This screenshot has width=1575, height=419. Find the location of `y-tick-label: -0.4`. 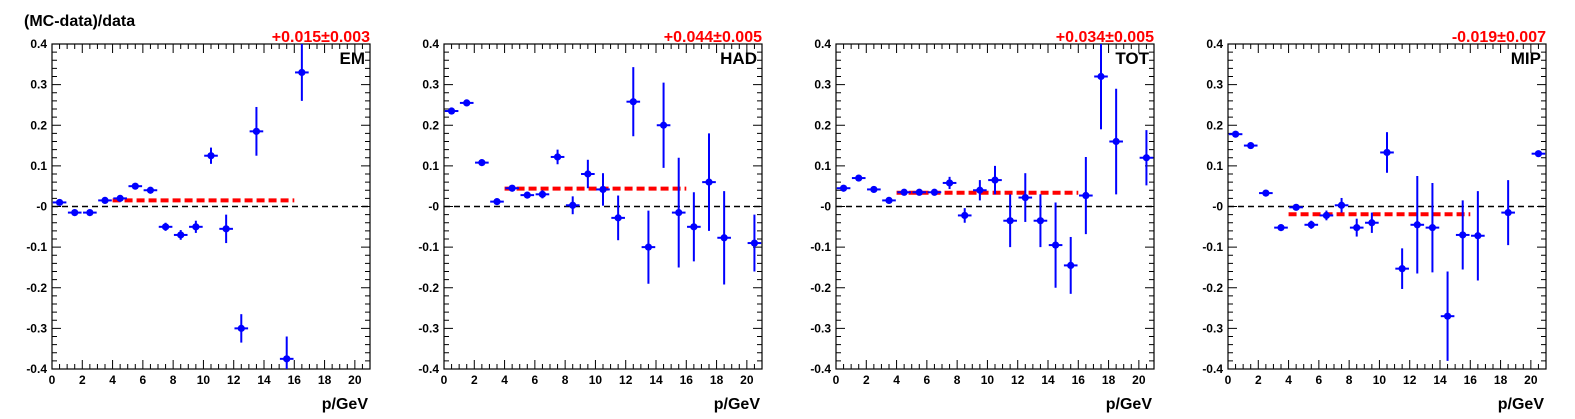

y-tick-label: -0.4 is located at coordinates (36, 369).